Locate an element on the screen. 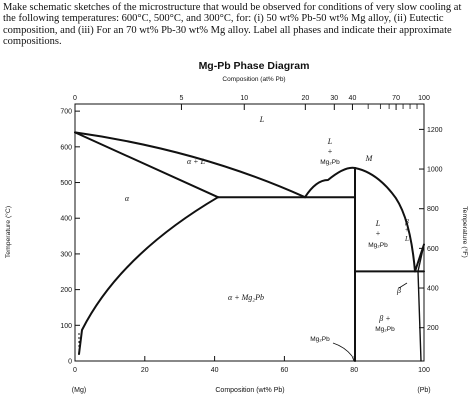  left-tick-label: 400 is located at coordinates (66, 219).